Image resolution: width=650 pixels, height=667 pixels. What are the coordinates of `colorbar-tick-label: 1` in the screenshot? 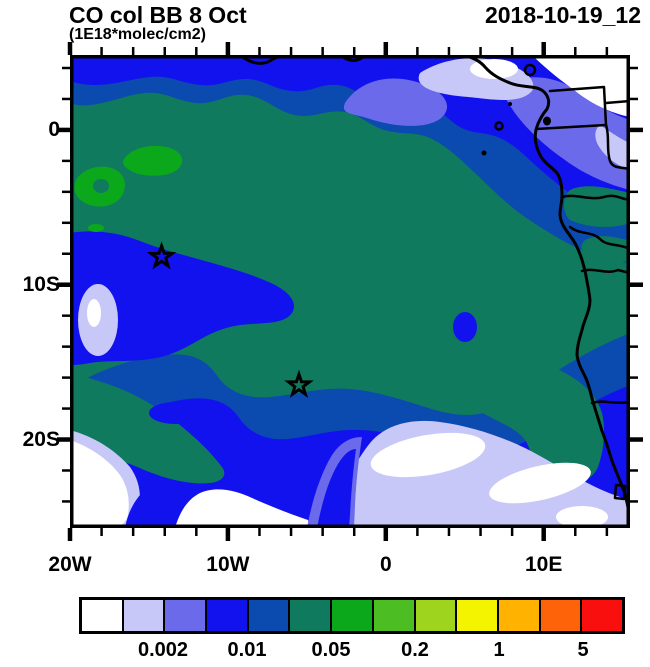 It's located at (499, 650).